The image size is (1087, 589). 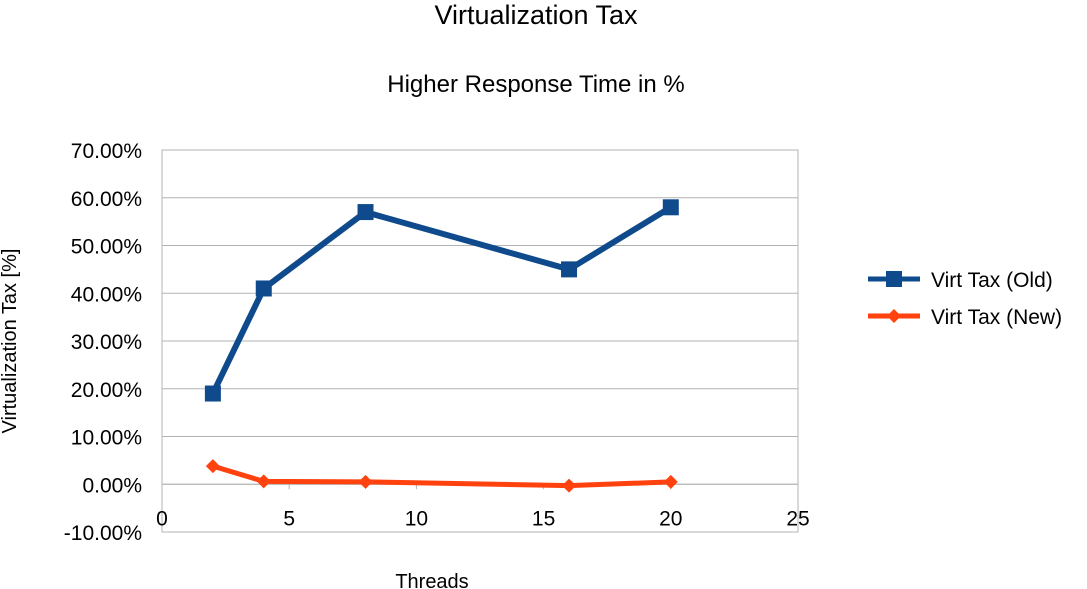 What do you see at coordinates (106, 342) in the screenshot?
I see `y-tick-label: 30.00%` at bounding box center [106, 342].